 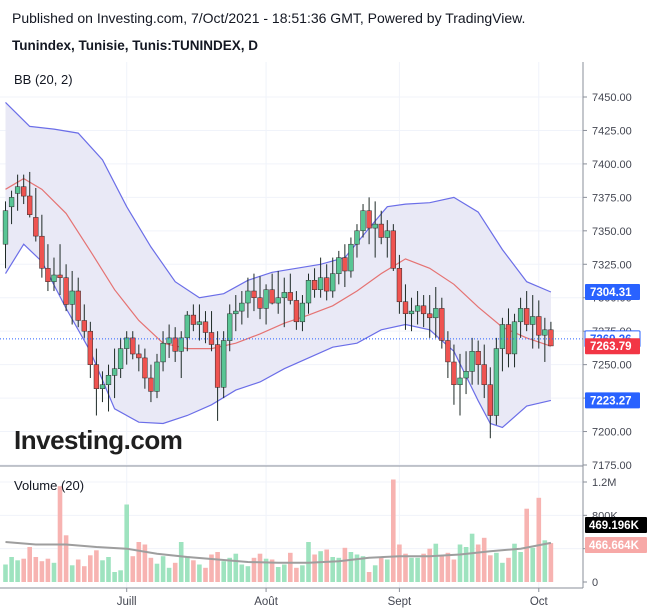 What do you see at coordinates (127, 602) in the screenshot?
I see `time-tick-label: Juill` at bounding box center [127, 602].